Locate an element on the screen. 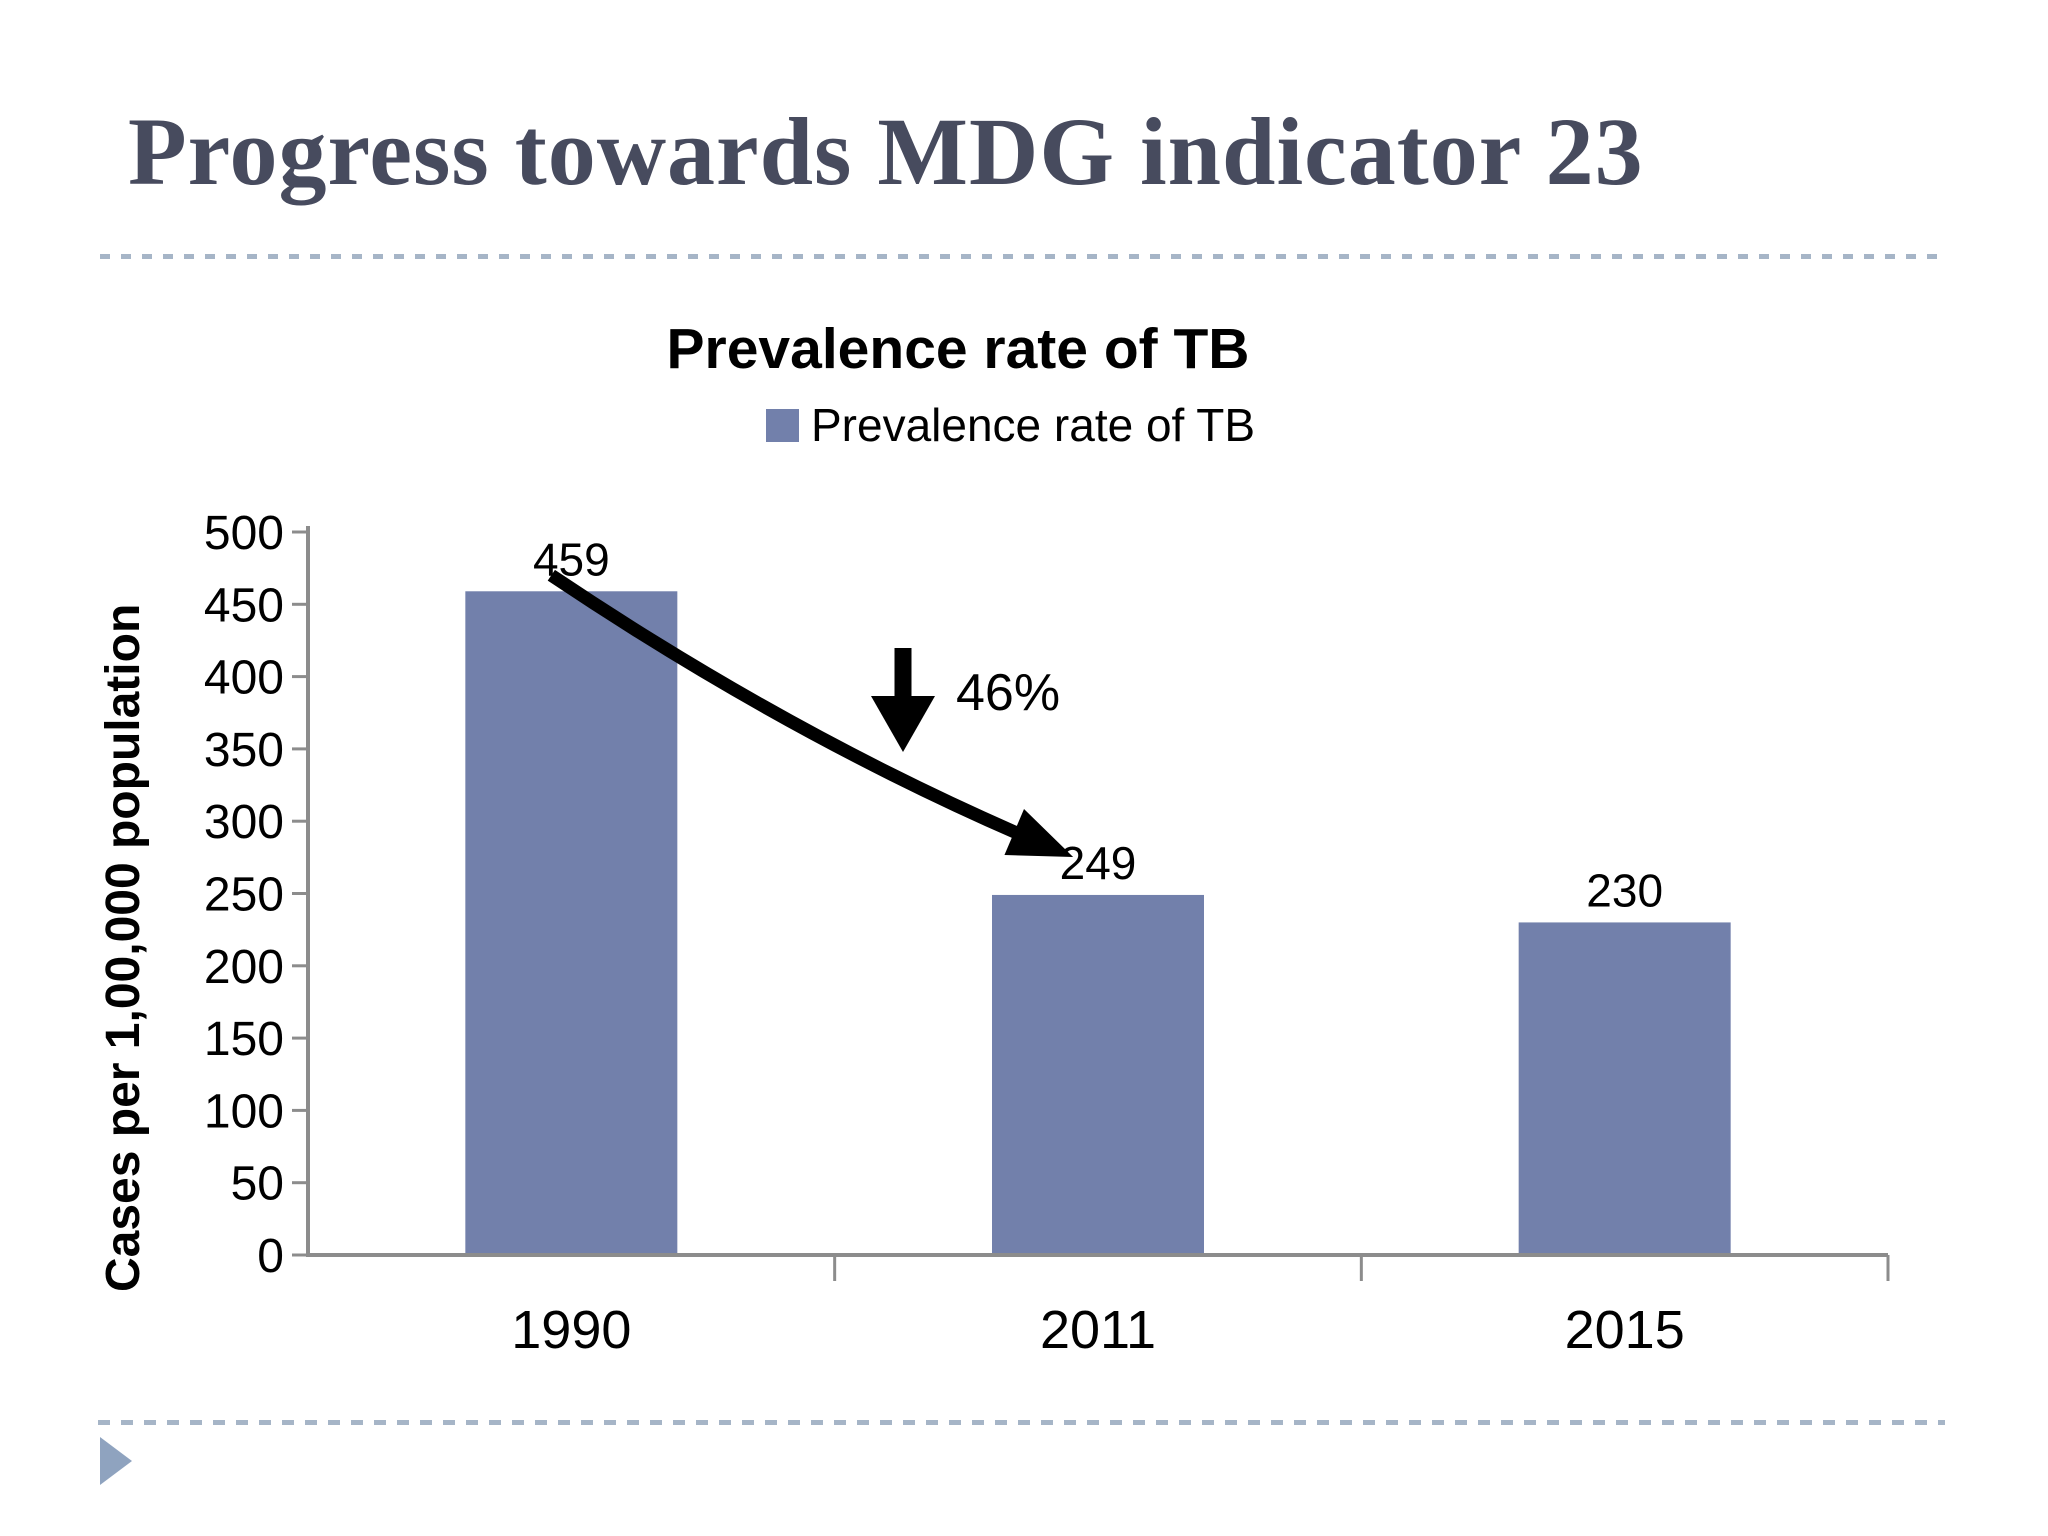 The height and width of the screenshot is (1536, 2048). bar-2011 is located at coordinates (1098, 1074).